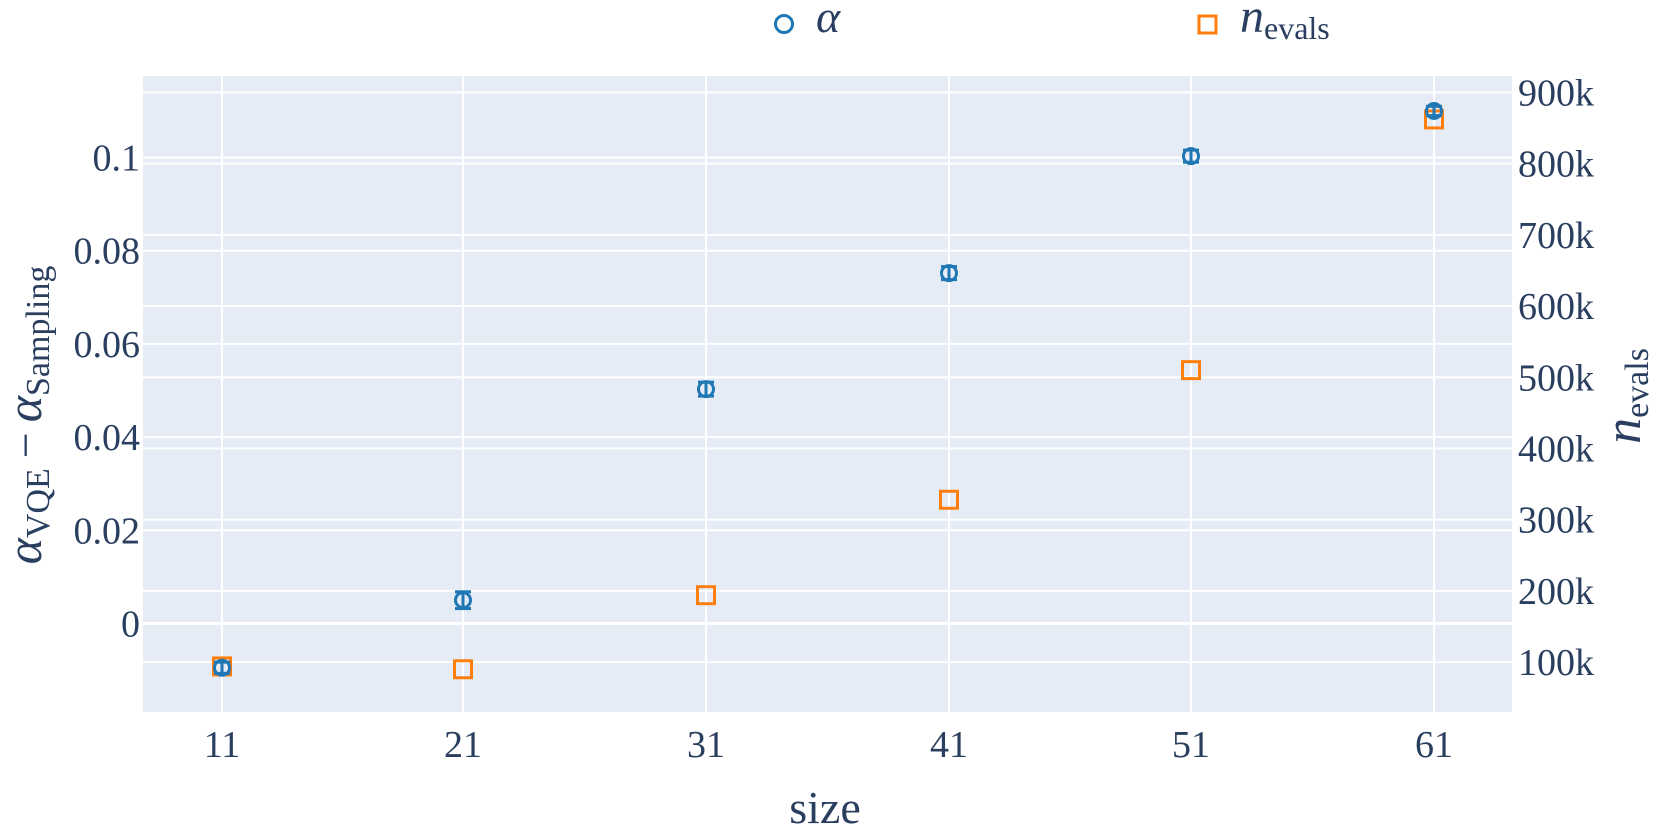 The image size is (1661, 831). Describe the element at coordinates (1556, 592) in the screenshot. I see `y-right-tick-label: 200k` at that location.